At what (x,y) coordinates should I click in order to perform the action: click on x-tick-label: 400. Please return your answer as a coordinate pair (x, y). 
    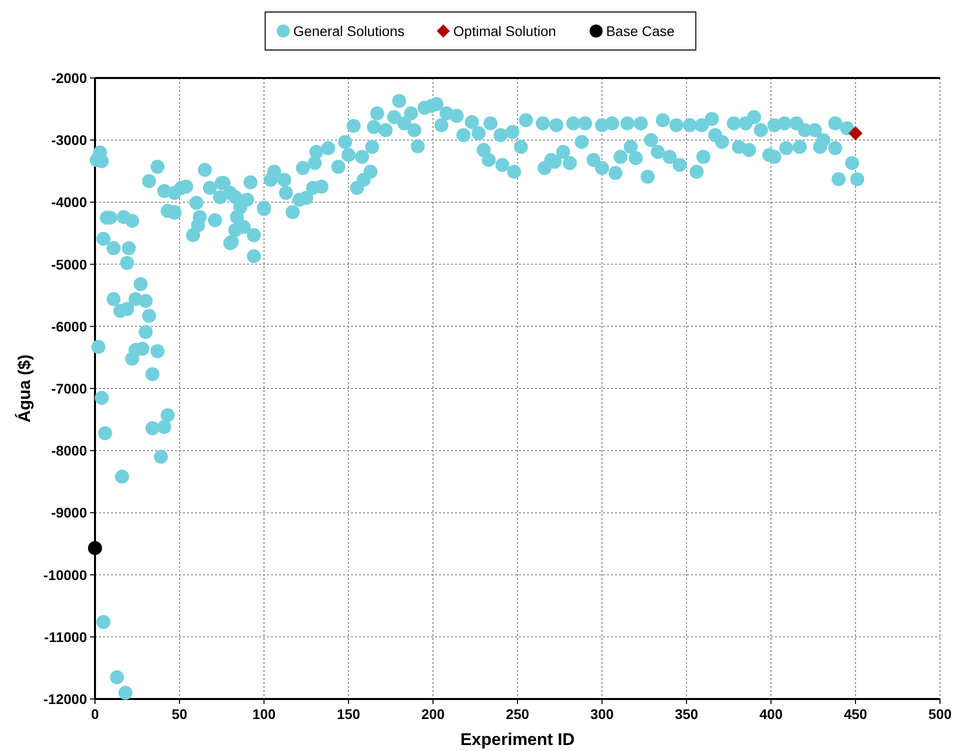
    Looking at the image, I should click on (771, 714).